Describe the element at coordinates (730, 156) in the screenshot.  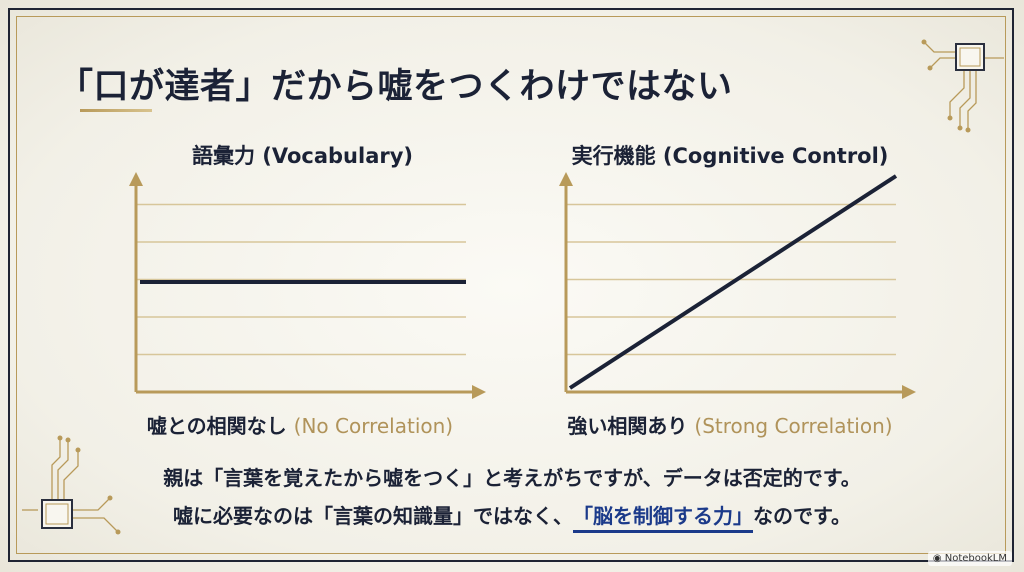
I see `chart-title-cognitive-control: 実行機能 (Cognitive Control)` at that location.